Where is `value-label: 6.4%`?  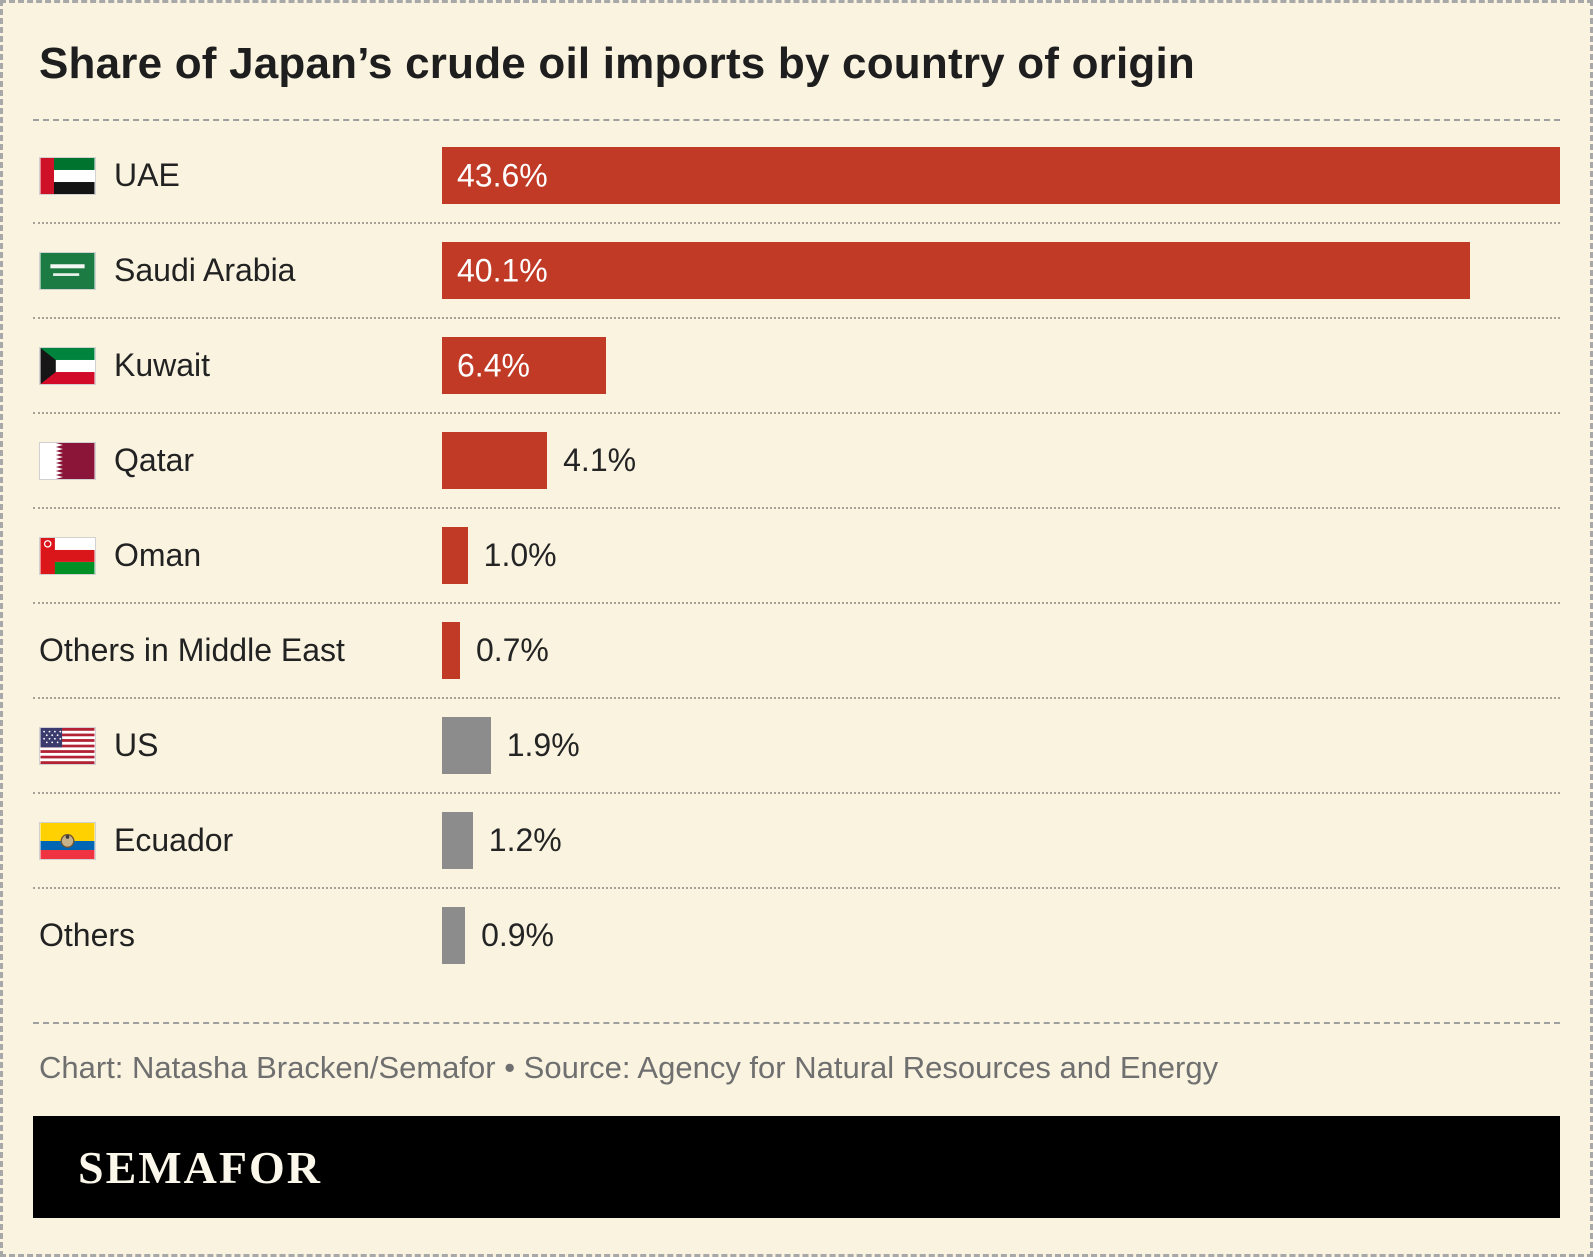 value-label: 6.4% is located at coordinates (493, 365).